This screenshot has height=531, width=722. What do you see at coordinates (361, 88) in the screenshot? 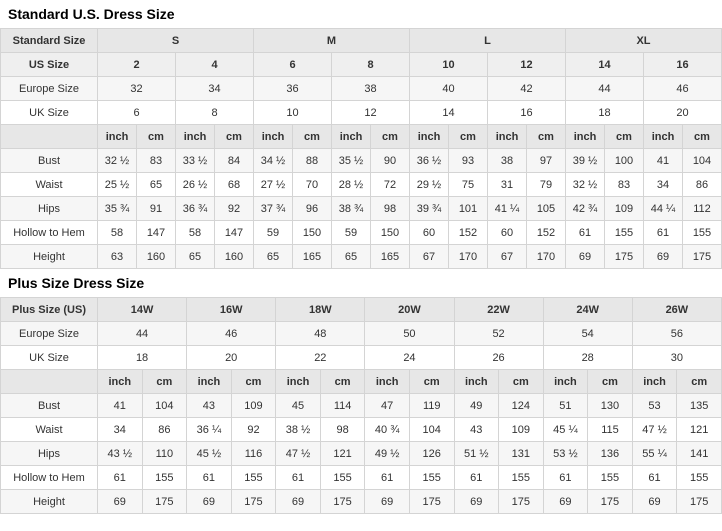
I see `table-row: Europe Size 32 34 36 38 40 42 44 46` at bounding box center [361, 88].